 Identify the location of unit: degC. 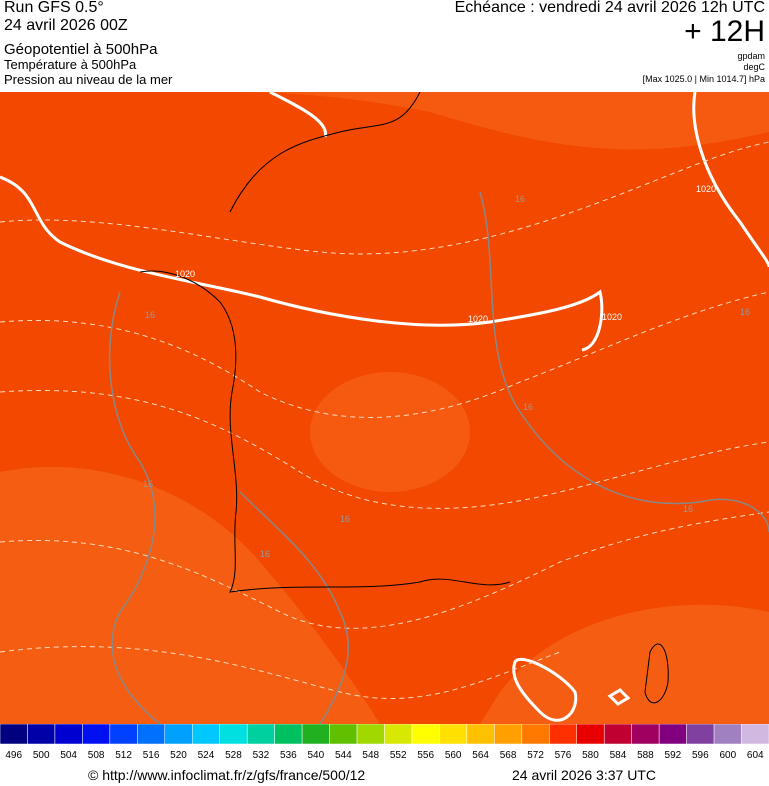
(754, 67).